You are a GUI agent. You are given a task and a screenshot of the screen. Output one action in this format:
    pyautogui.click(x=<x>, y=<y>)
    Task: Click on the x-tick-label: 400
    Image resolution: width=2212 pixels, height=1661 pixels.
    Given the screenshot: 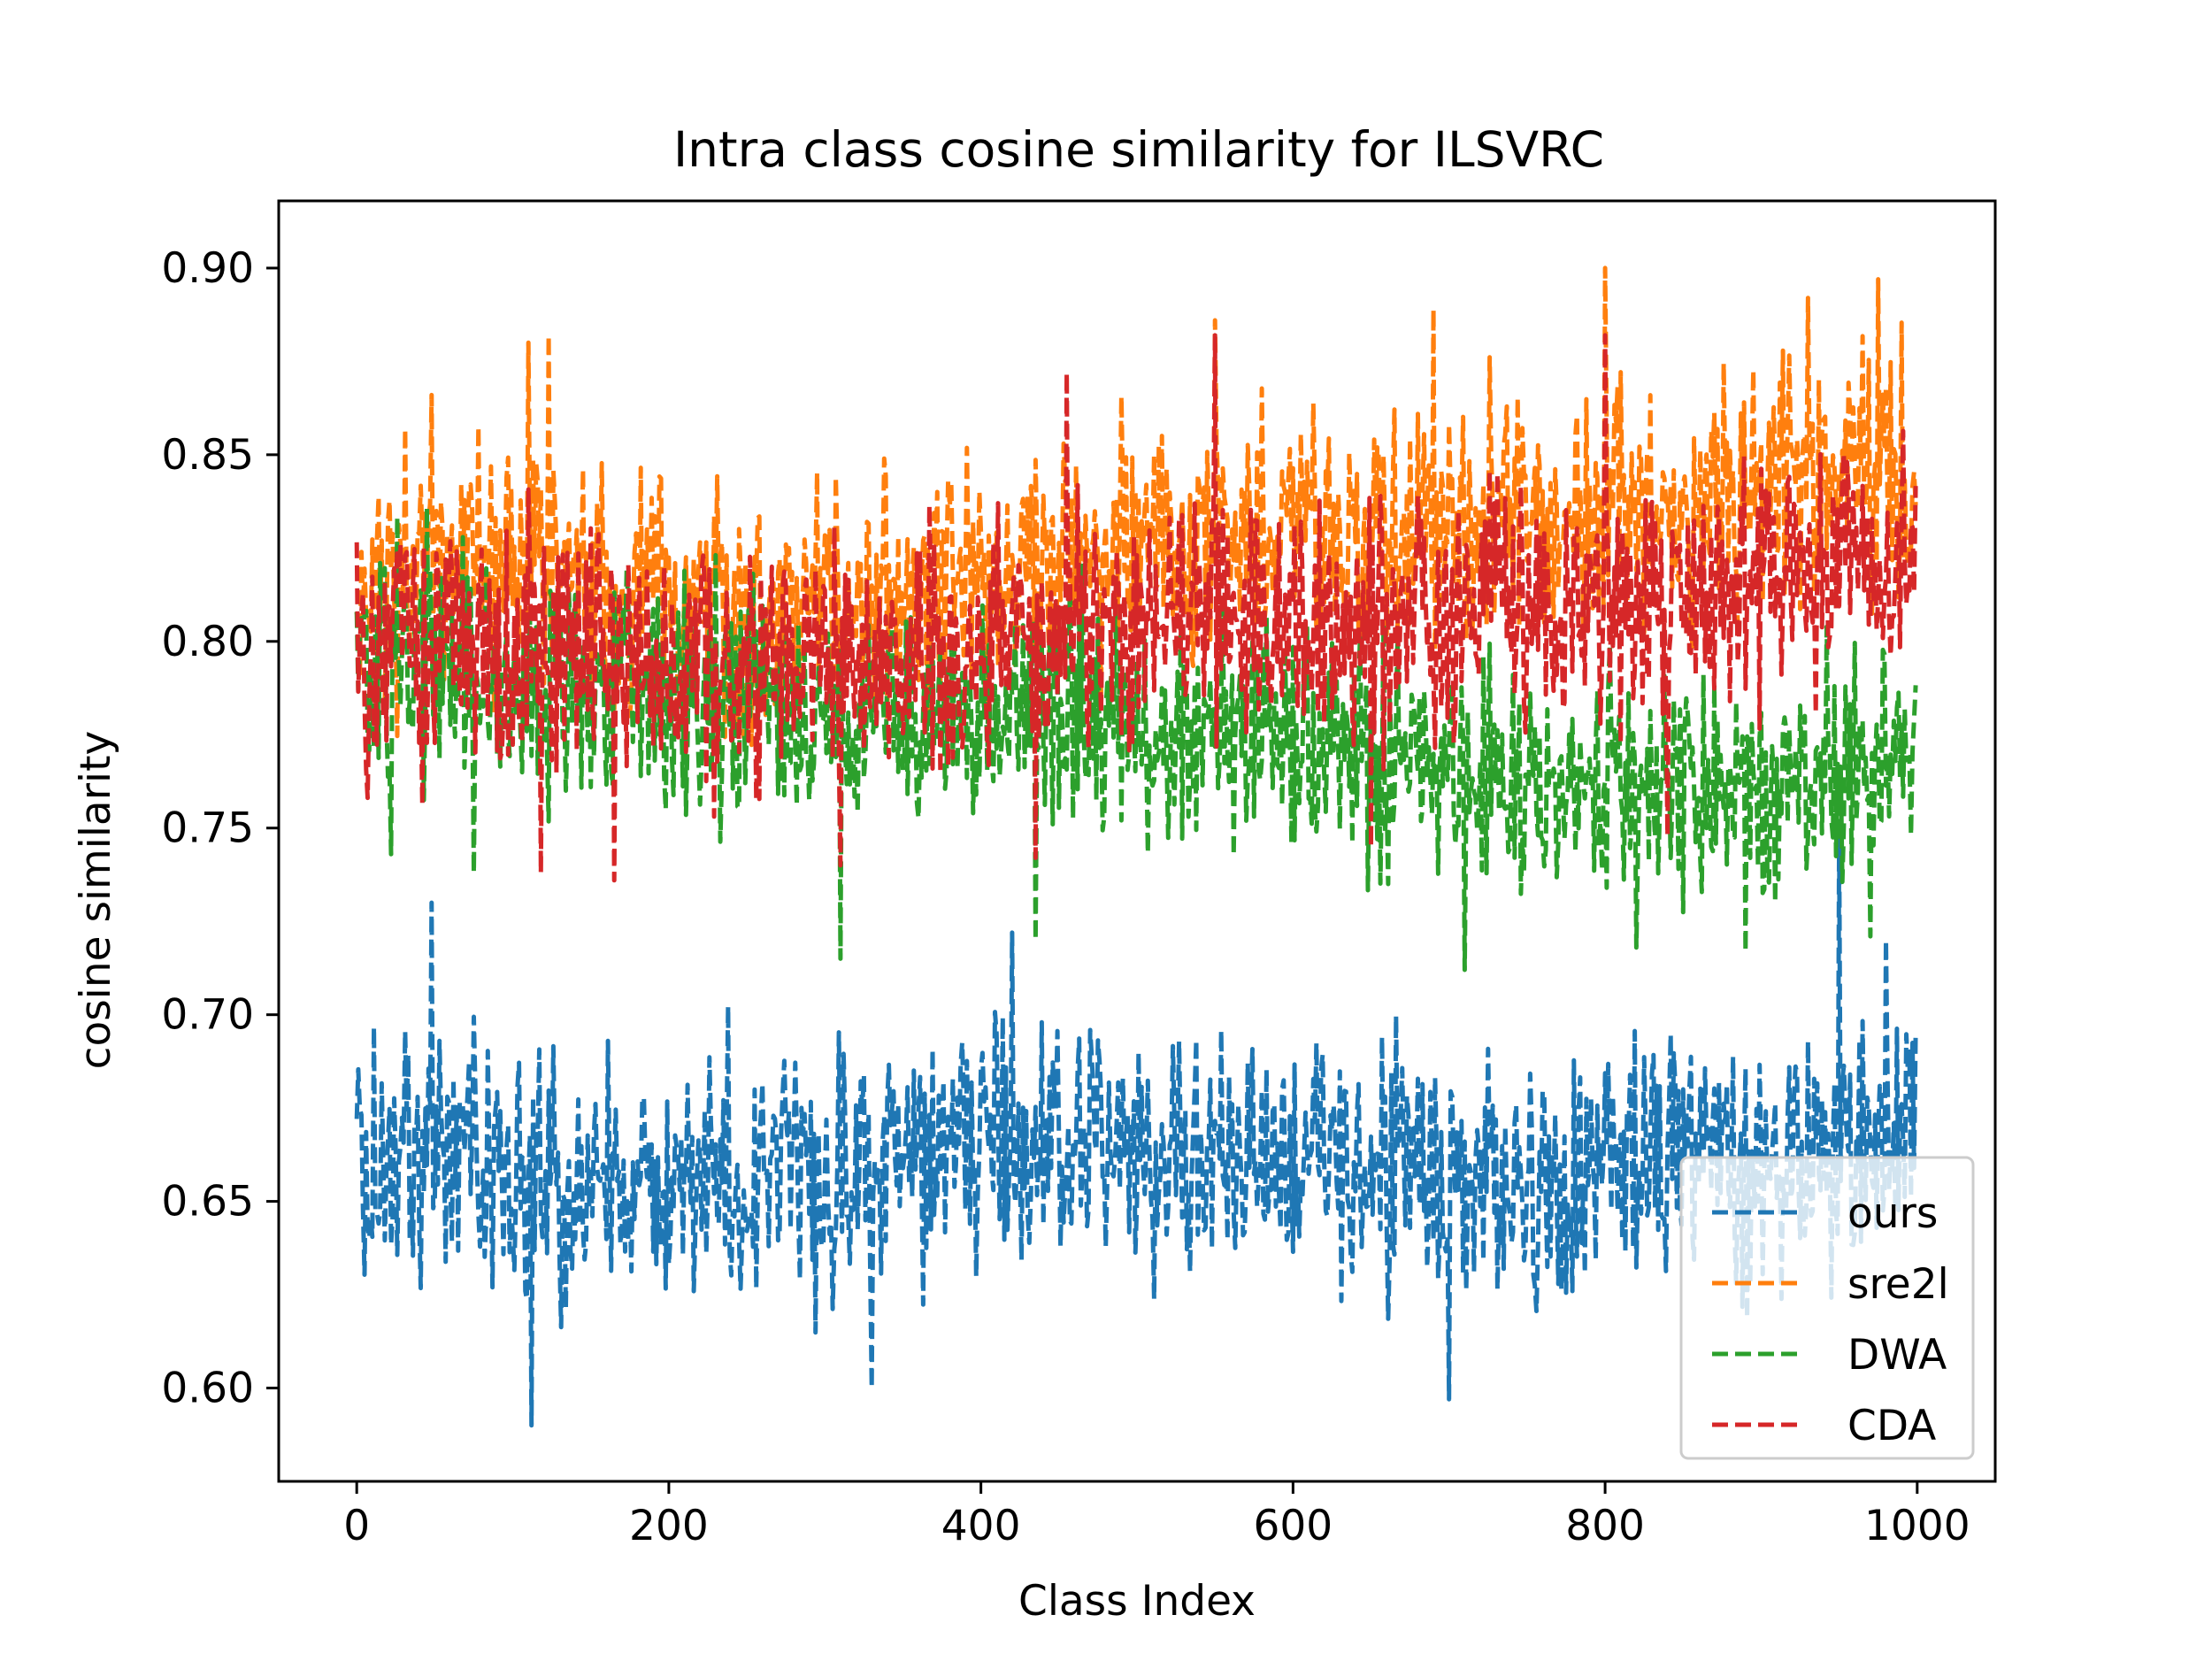 What is the action you would take?
    pyautogui.click(x=981, y=1526)
    